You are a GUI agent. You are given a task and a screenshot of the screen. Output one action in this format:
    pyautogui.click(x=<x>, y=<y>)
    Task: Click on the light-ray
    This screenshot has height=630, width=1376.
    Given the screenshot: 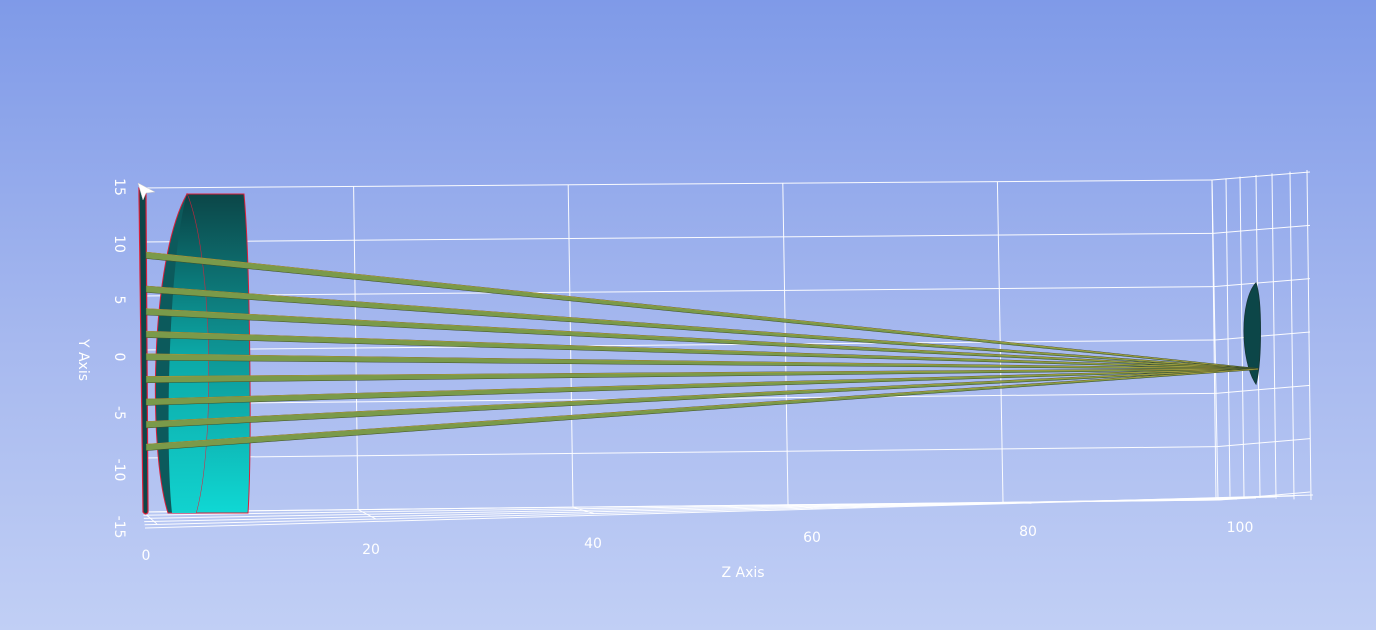 What is the action you would take?
    pyautogui.click(x=702, y=409)
    